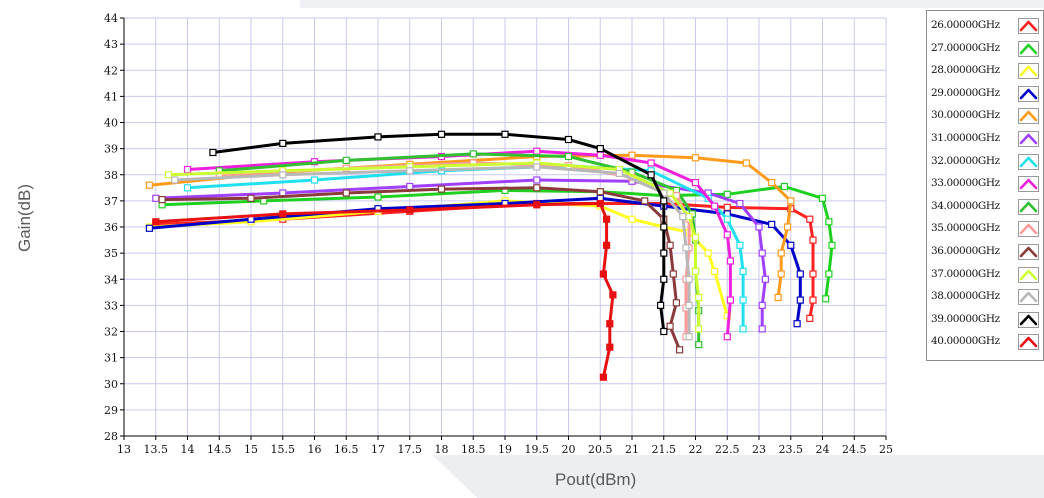  Describe the element at coordinates (111, 18) in the screenshot. I see `y-tick-label: 44` at that location.